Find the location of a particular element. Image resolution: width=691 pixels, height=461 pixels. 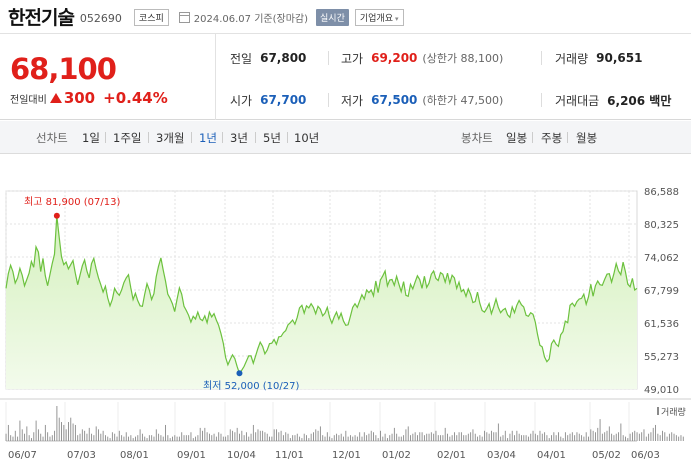

period-10year: 10년 is located at coordinates (307, 138).